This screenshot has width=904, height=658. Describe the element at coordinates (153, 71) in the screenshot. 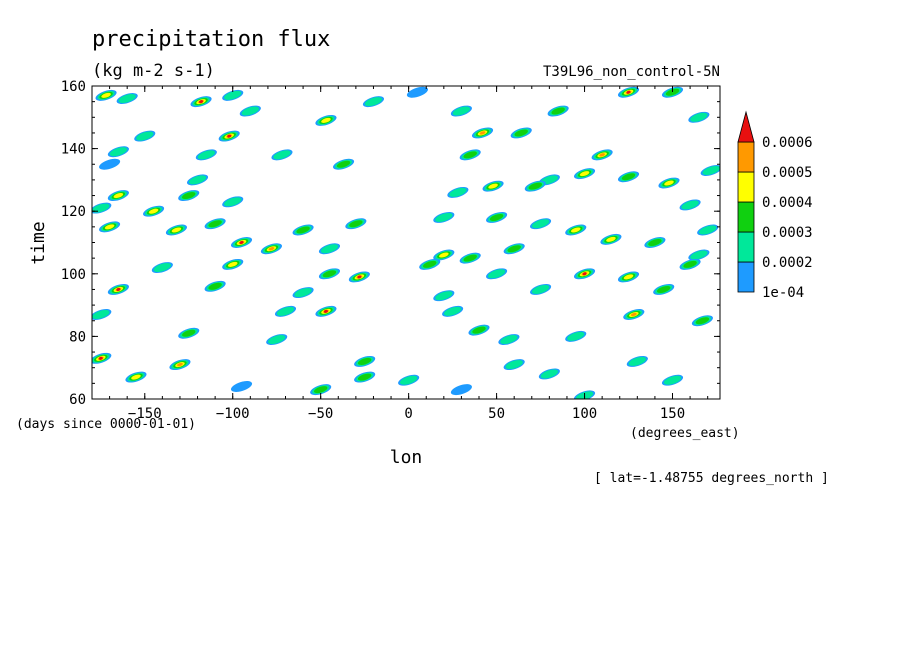

I see `chart-subtitle: (kg m-2 s-1)` at that location.